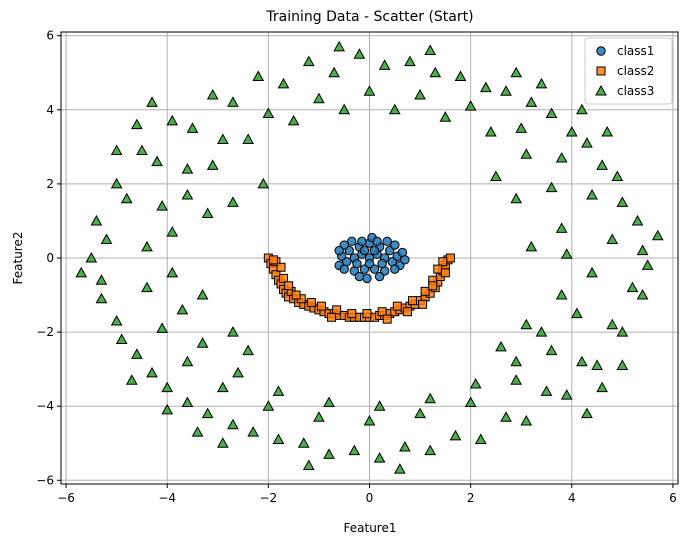 This screenshot has width=689, height=545. Describe the element at coordinates (673, 498) in the screenshot. I see `x-tick-label: 6` at that location.